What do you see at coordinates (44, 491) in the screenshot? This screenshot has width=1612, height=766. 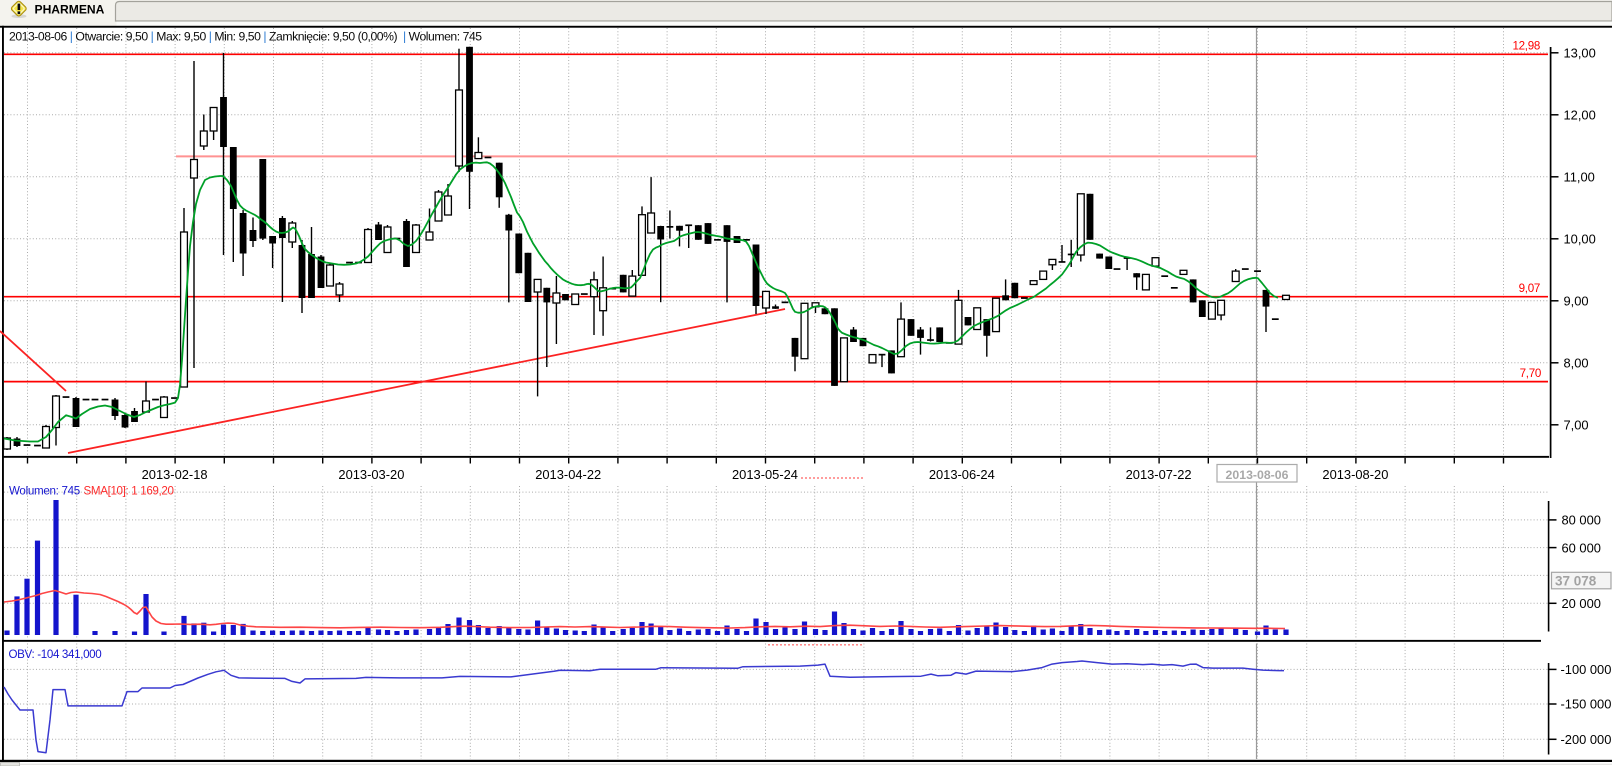 I see `svg-text: Wolumen: 745` at bounding box center [44, 491].